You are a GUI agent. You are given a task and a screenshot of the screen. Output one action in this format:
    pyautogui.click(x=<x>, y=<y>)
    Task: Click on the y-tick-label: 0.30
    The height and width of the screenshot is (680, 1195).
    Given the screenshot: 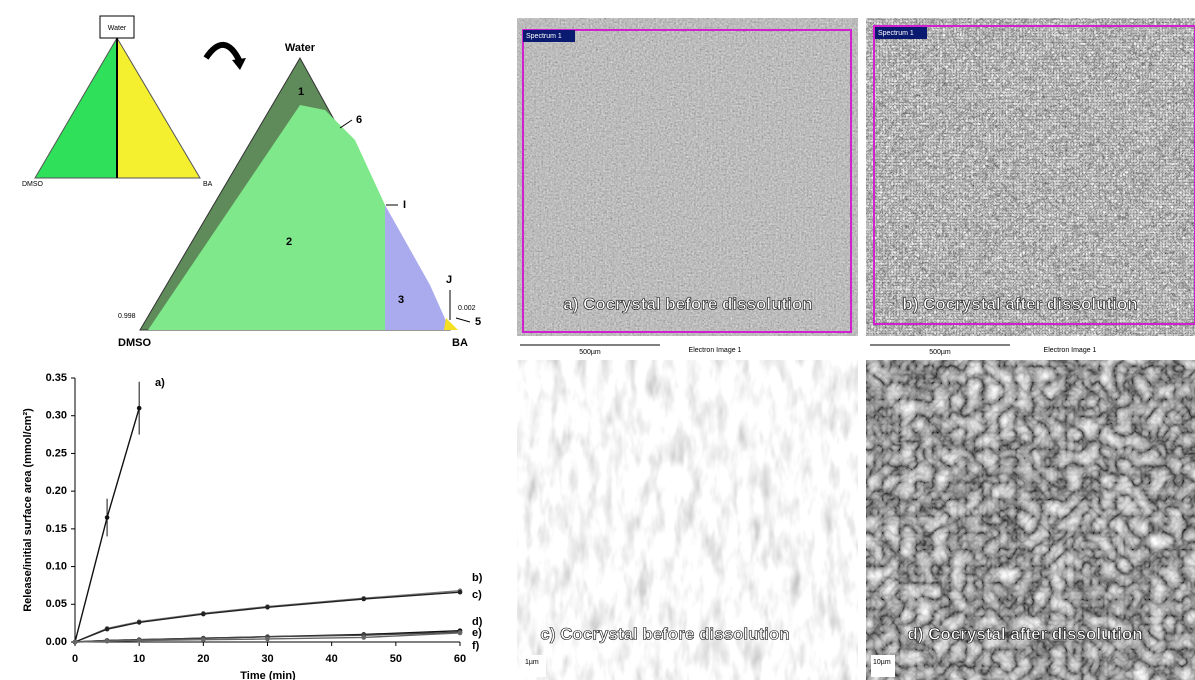 What is the action you would take?
    pyautogui.click(x=56, y=416)
    